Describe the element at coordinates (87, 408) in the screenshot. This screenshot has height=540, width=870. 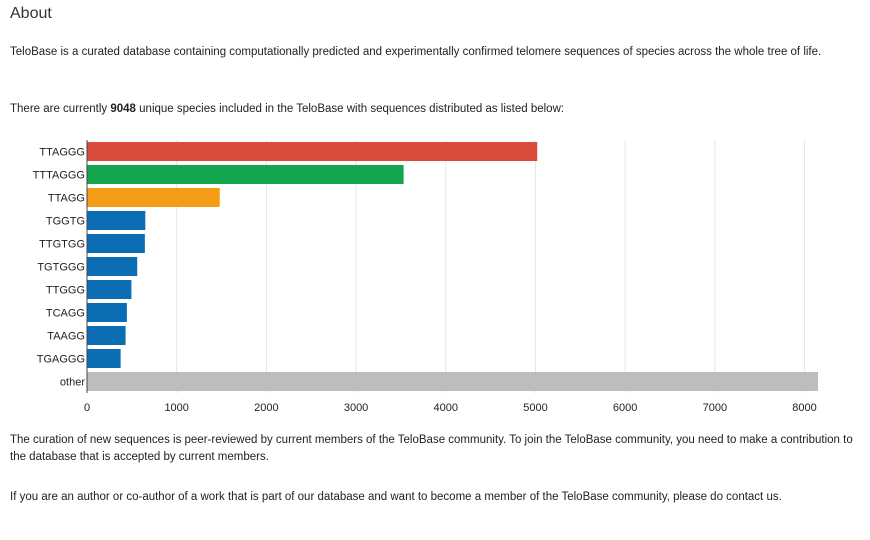
I see `x-tick-label: 0` at that location.